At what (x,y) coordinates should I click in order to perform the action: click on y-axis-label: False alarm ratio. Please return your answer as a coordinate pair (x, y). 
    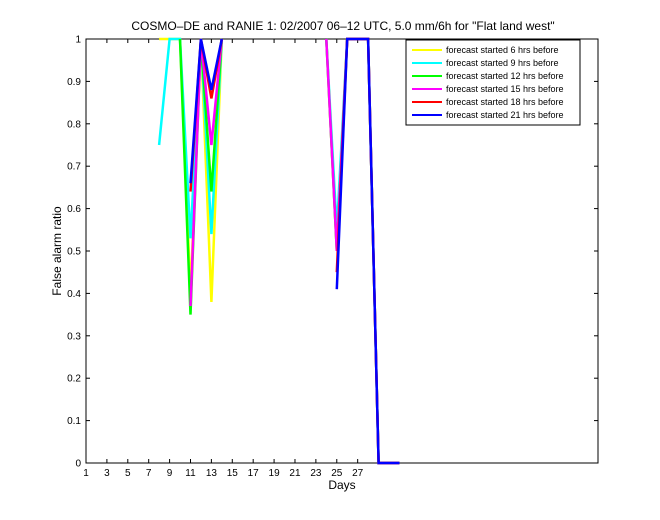
    Looking at the image, I should click on (57, 251).